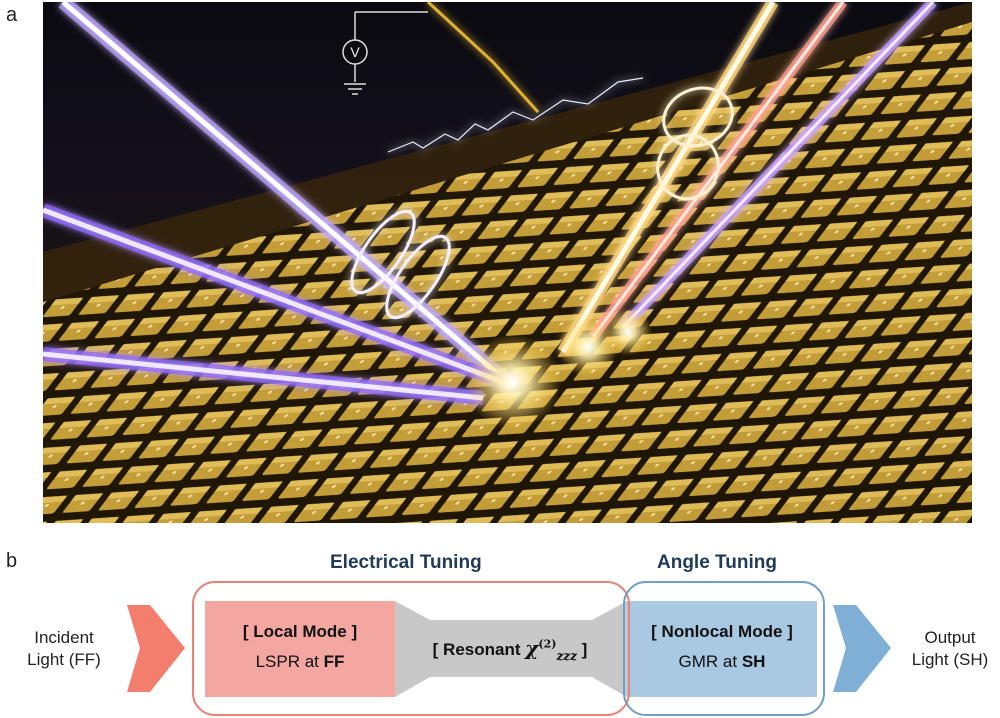 This screenshot has width=1000, height=718. I want to click on voltmeter-label: V, so click(355, 52).